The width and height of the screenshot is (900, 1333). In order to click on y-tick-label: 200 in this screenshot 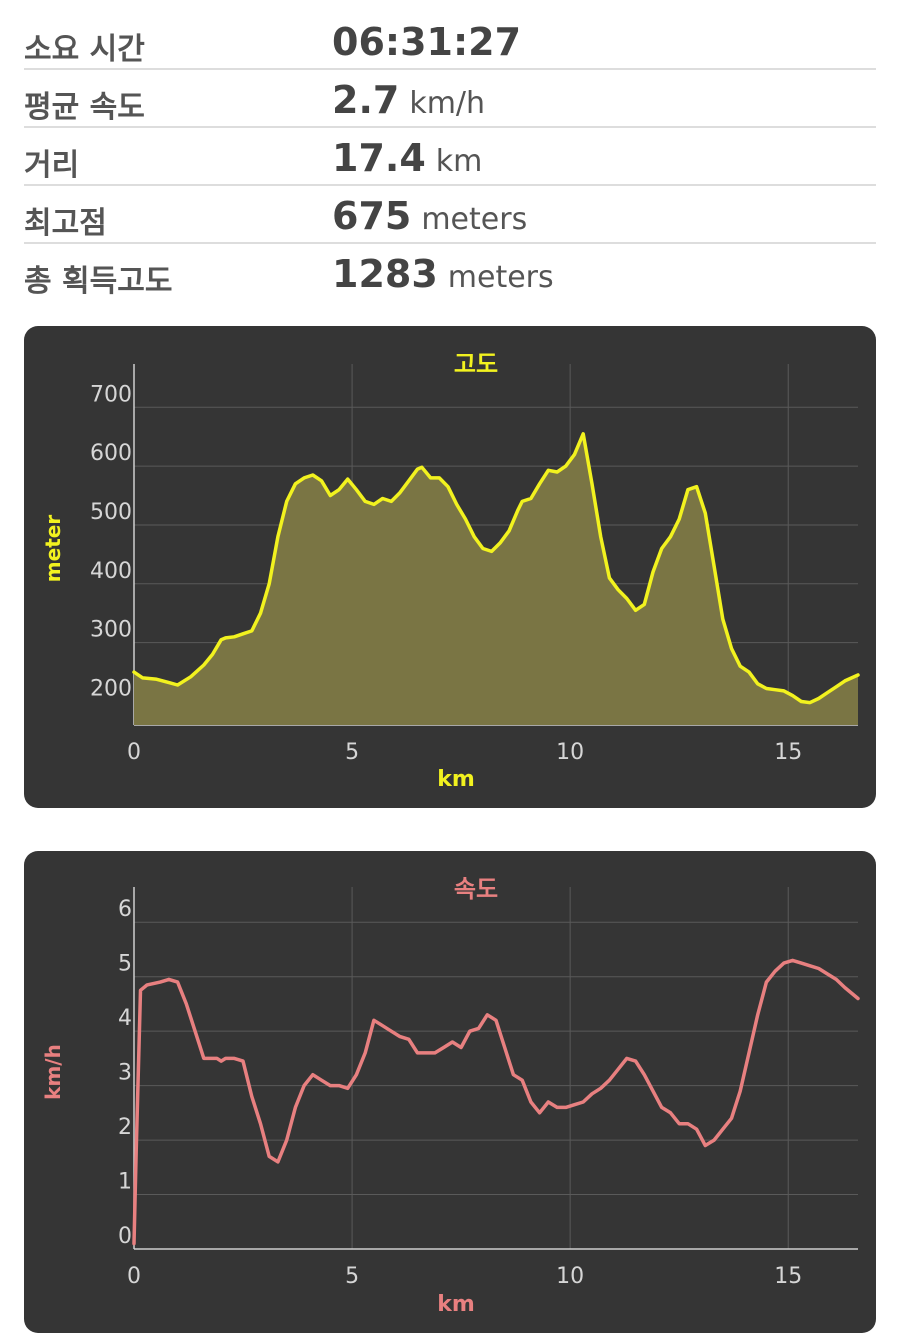, I will do `click(111, 688)`.